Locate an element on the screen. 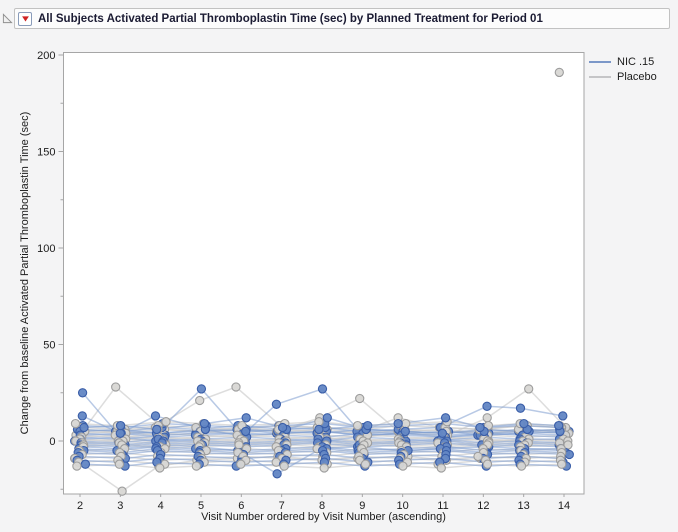  x-tick-label: 6 is located at coordinates (241, 506).